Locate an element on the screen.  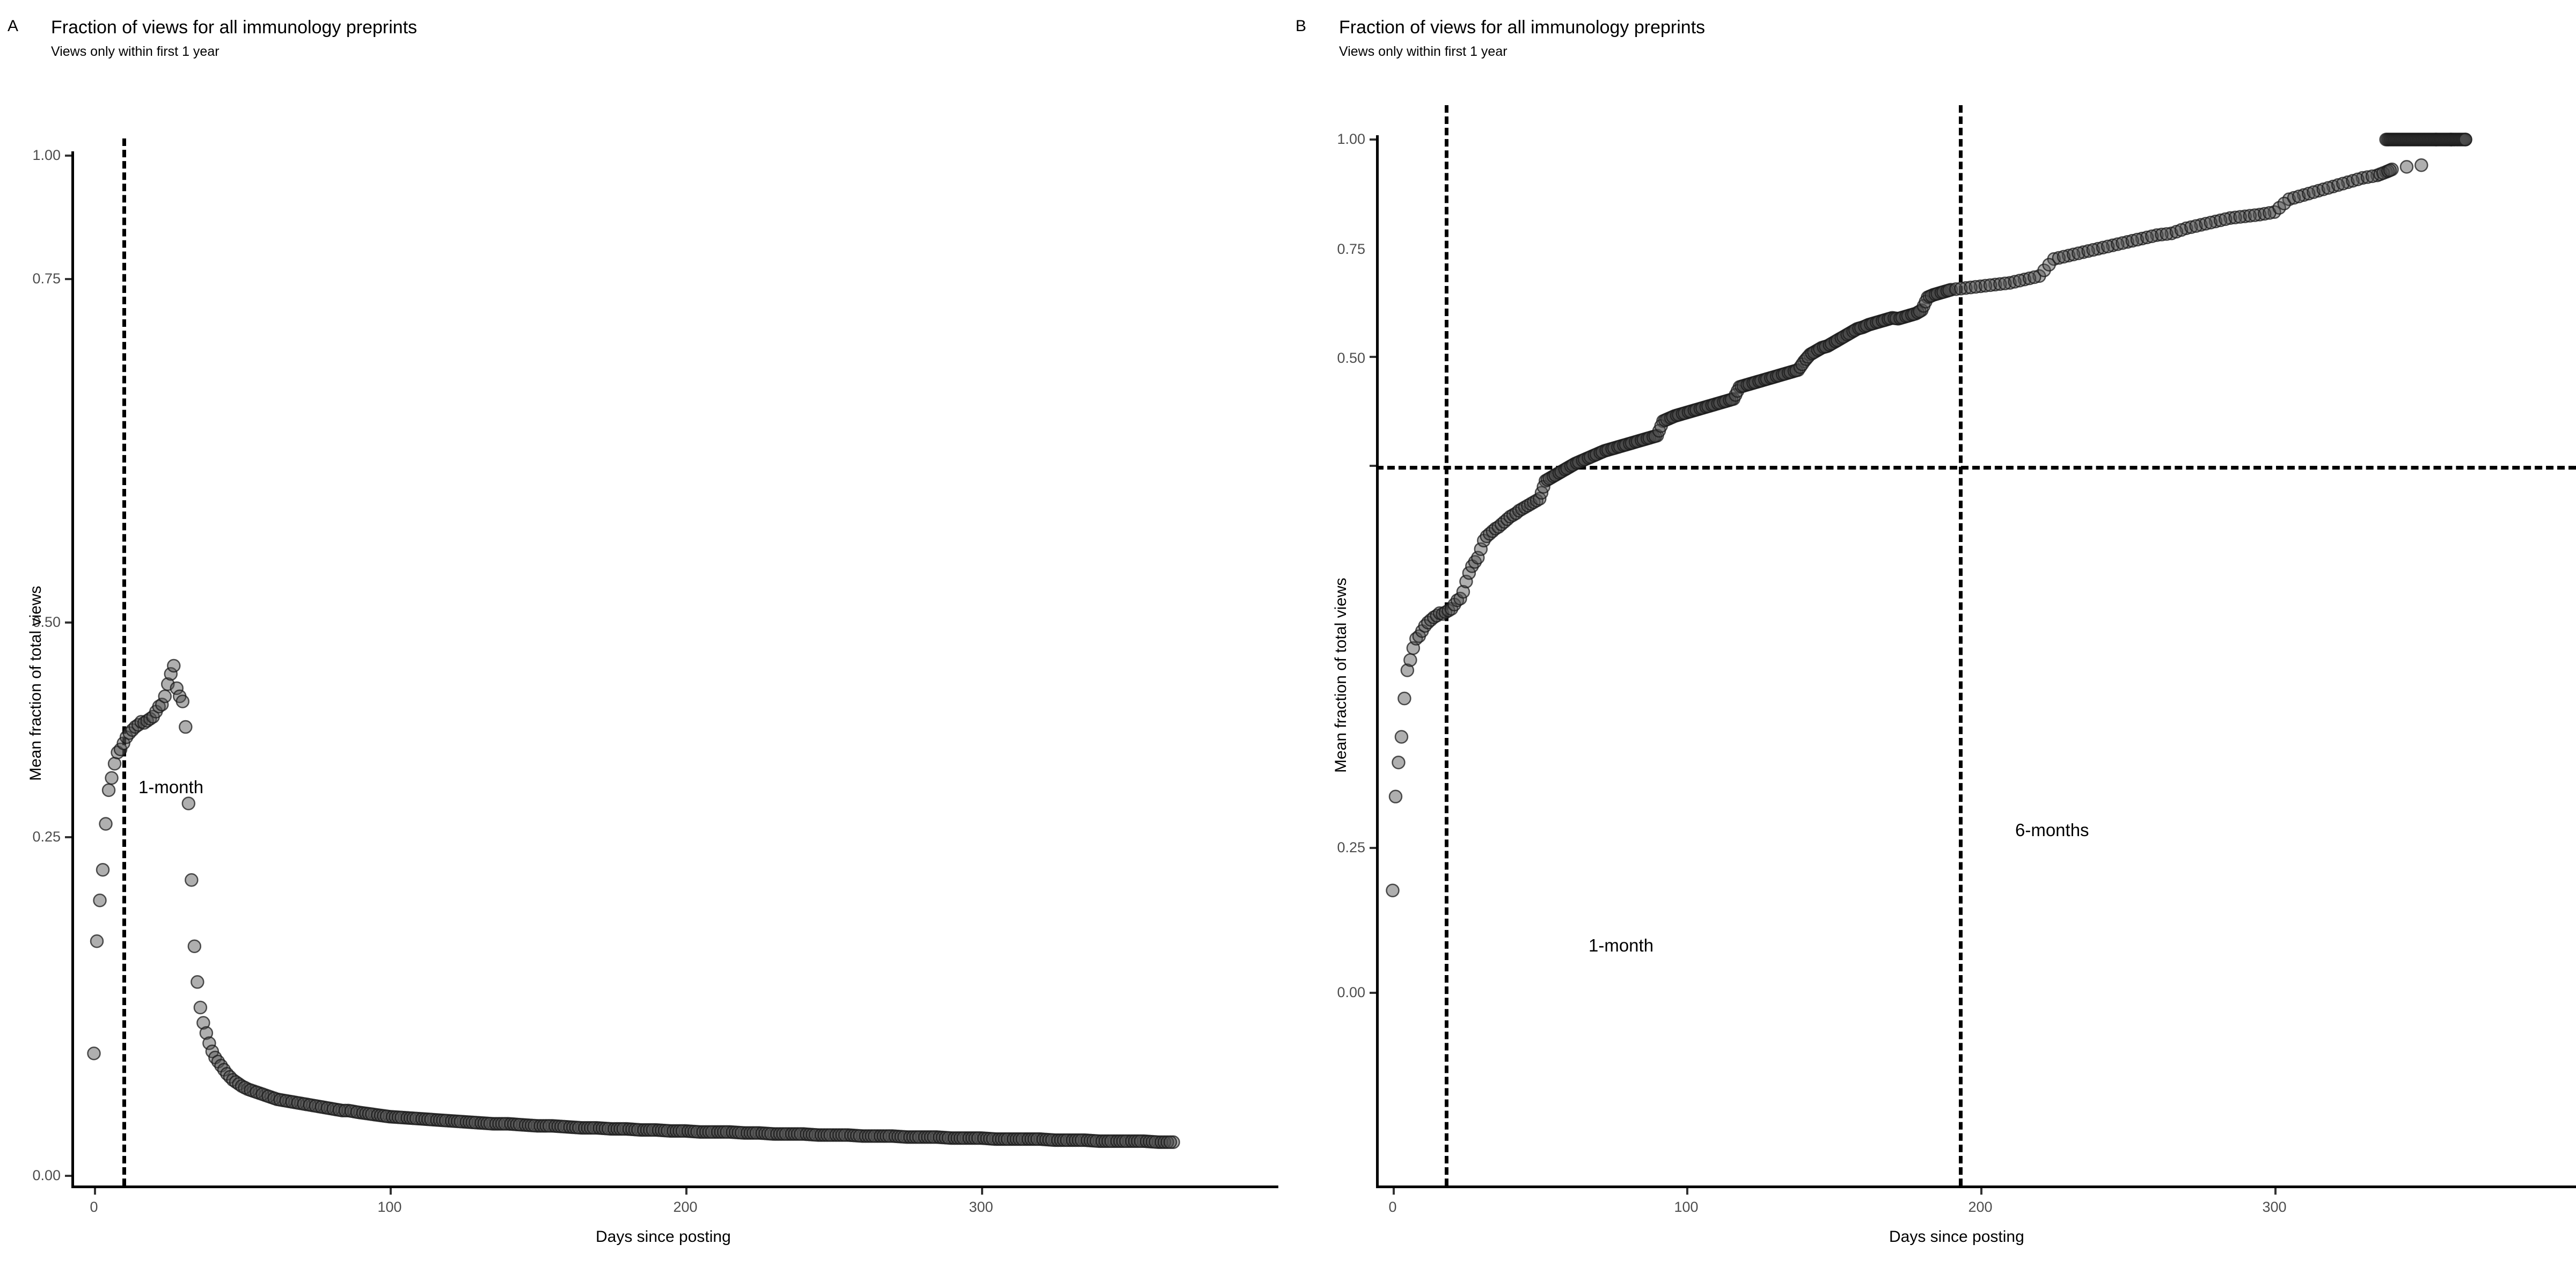
panel-b-letter: B is located at coordinates (1301, 26).